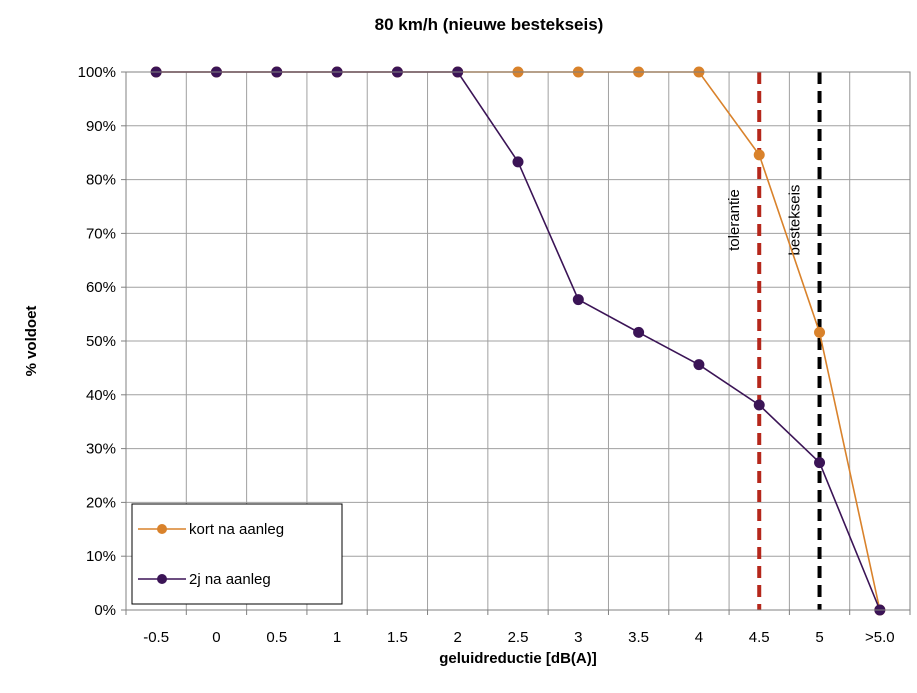  What do you see at coordinates (489, 24) in the screenshot?
I see `chart-title: 80 km/h (nieuwe bestekseis)` at bounding box center [489, 24].